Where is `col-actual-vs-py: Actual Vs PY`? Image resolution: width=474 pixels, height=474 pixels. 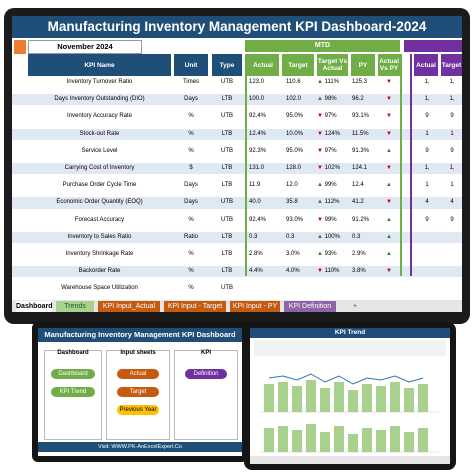
col-actual-vs-py: Actual Vs PY is located at coordinates (389, 65).